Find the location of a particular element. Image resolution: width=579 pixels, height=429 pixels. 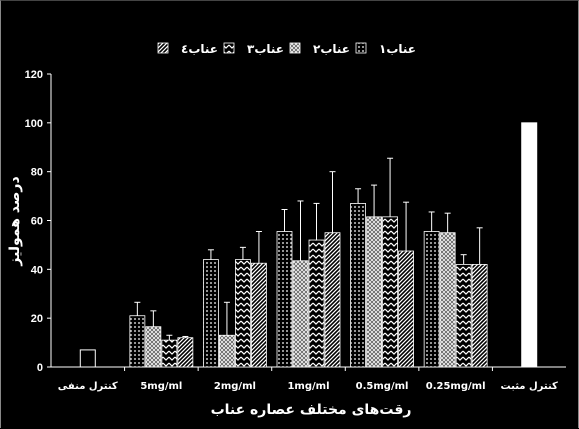

y-tick-label: 0 is located at coordinates (40, 368).